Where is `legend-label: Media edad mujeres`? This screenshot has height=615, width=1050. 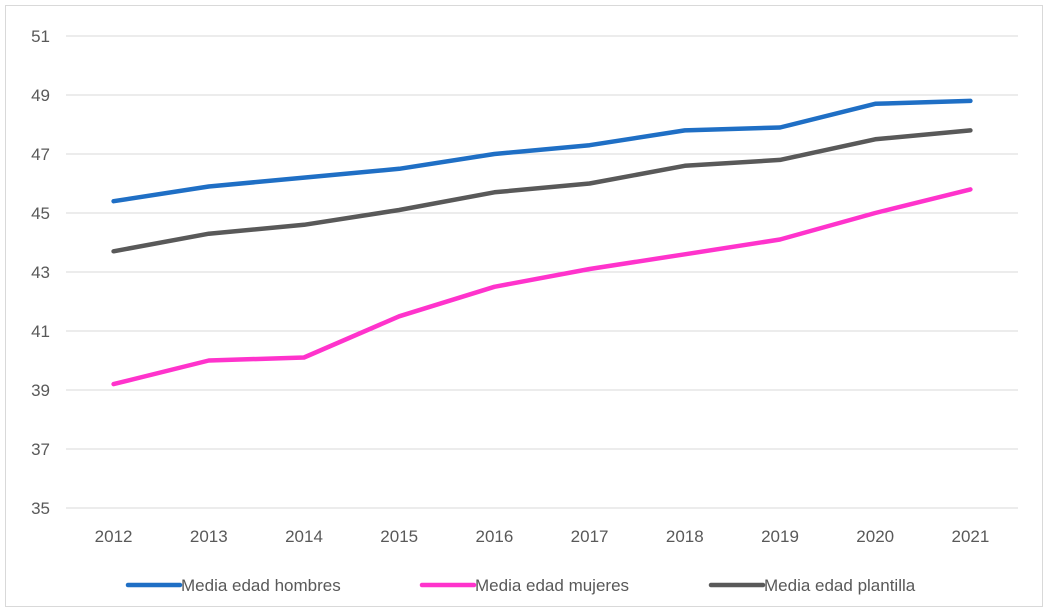 legend-label: Media edad mujeres is located at coordinates (552, 585).